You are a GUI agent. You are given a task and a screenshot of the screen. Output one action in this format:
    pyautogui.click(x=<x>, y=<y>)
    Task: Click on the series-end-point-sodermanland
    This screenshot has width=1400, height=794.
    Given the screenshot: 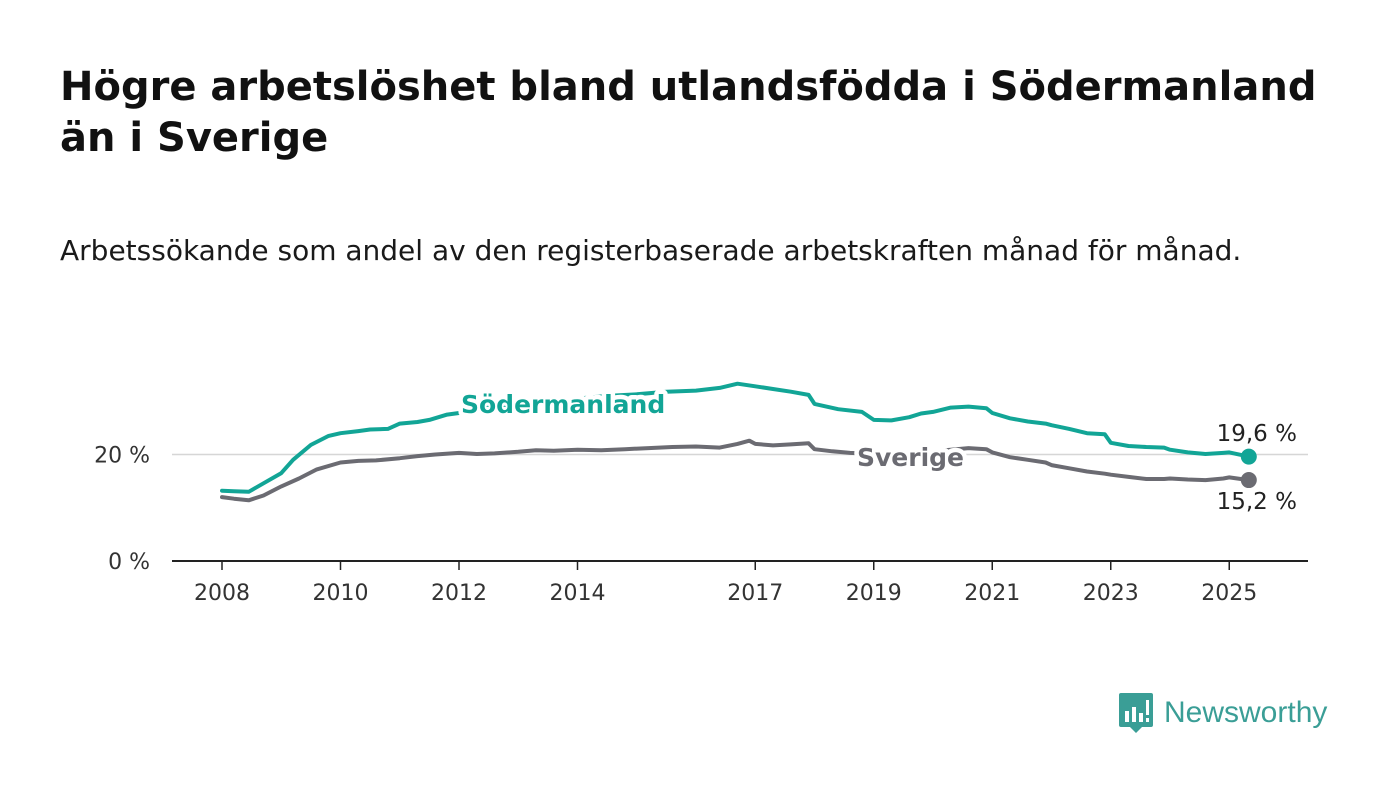 What is the action you would take?
    pyautogui.click(x=1248, y=456)
    